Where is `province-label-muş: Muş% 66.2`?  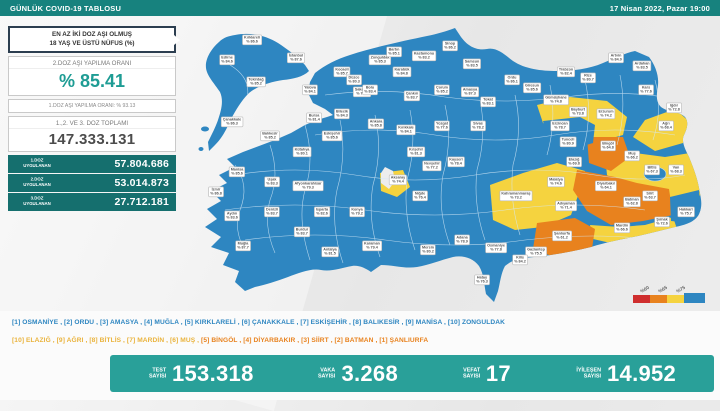
province-label-muş: Muş% 66.2 is located at coordinates (632, 156).